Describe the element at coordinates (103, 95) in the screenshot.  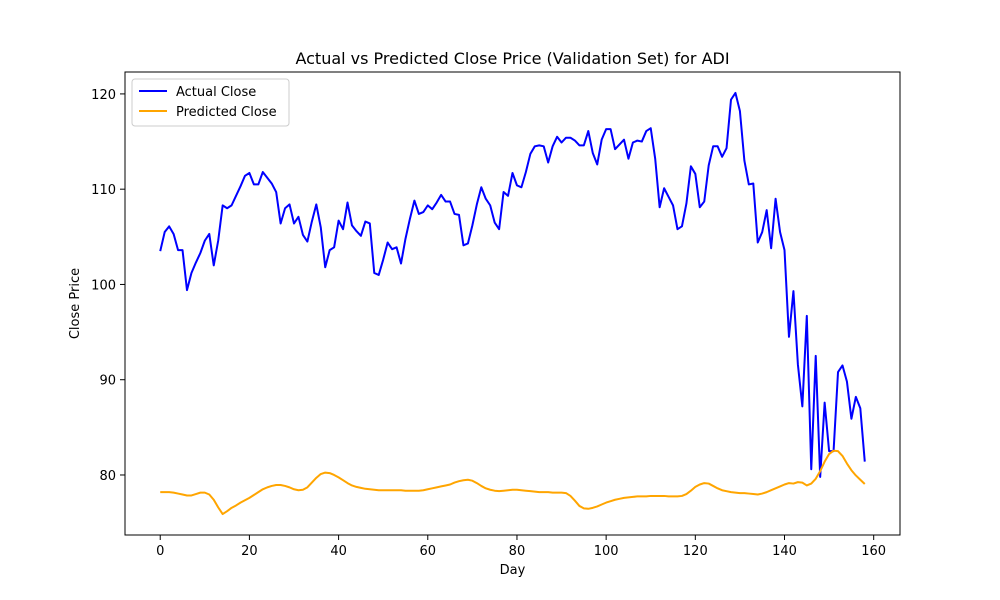
I see `y-tick-label: 120` at that location.